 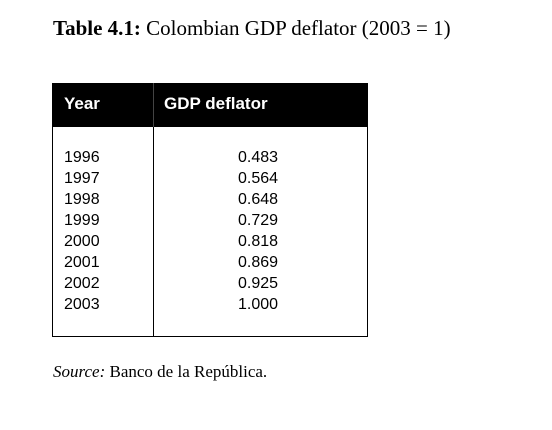 What do you see at coordinates (210, 220) in the screenshot?
I see `table-row: 1999 0.729` at bounding box center [210, 220].